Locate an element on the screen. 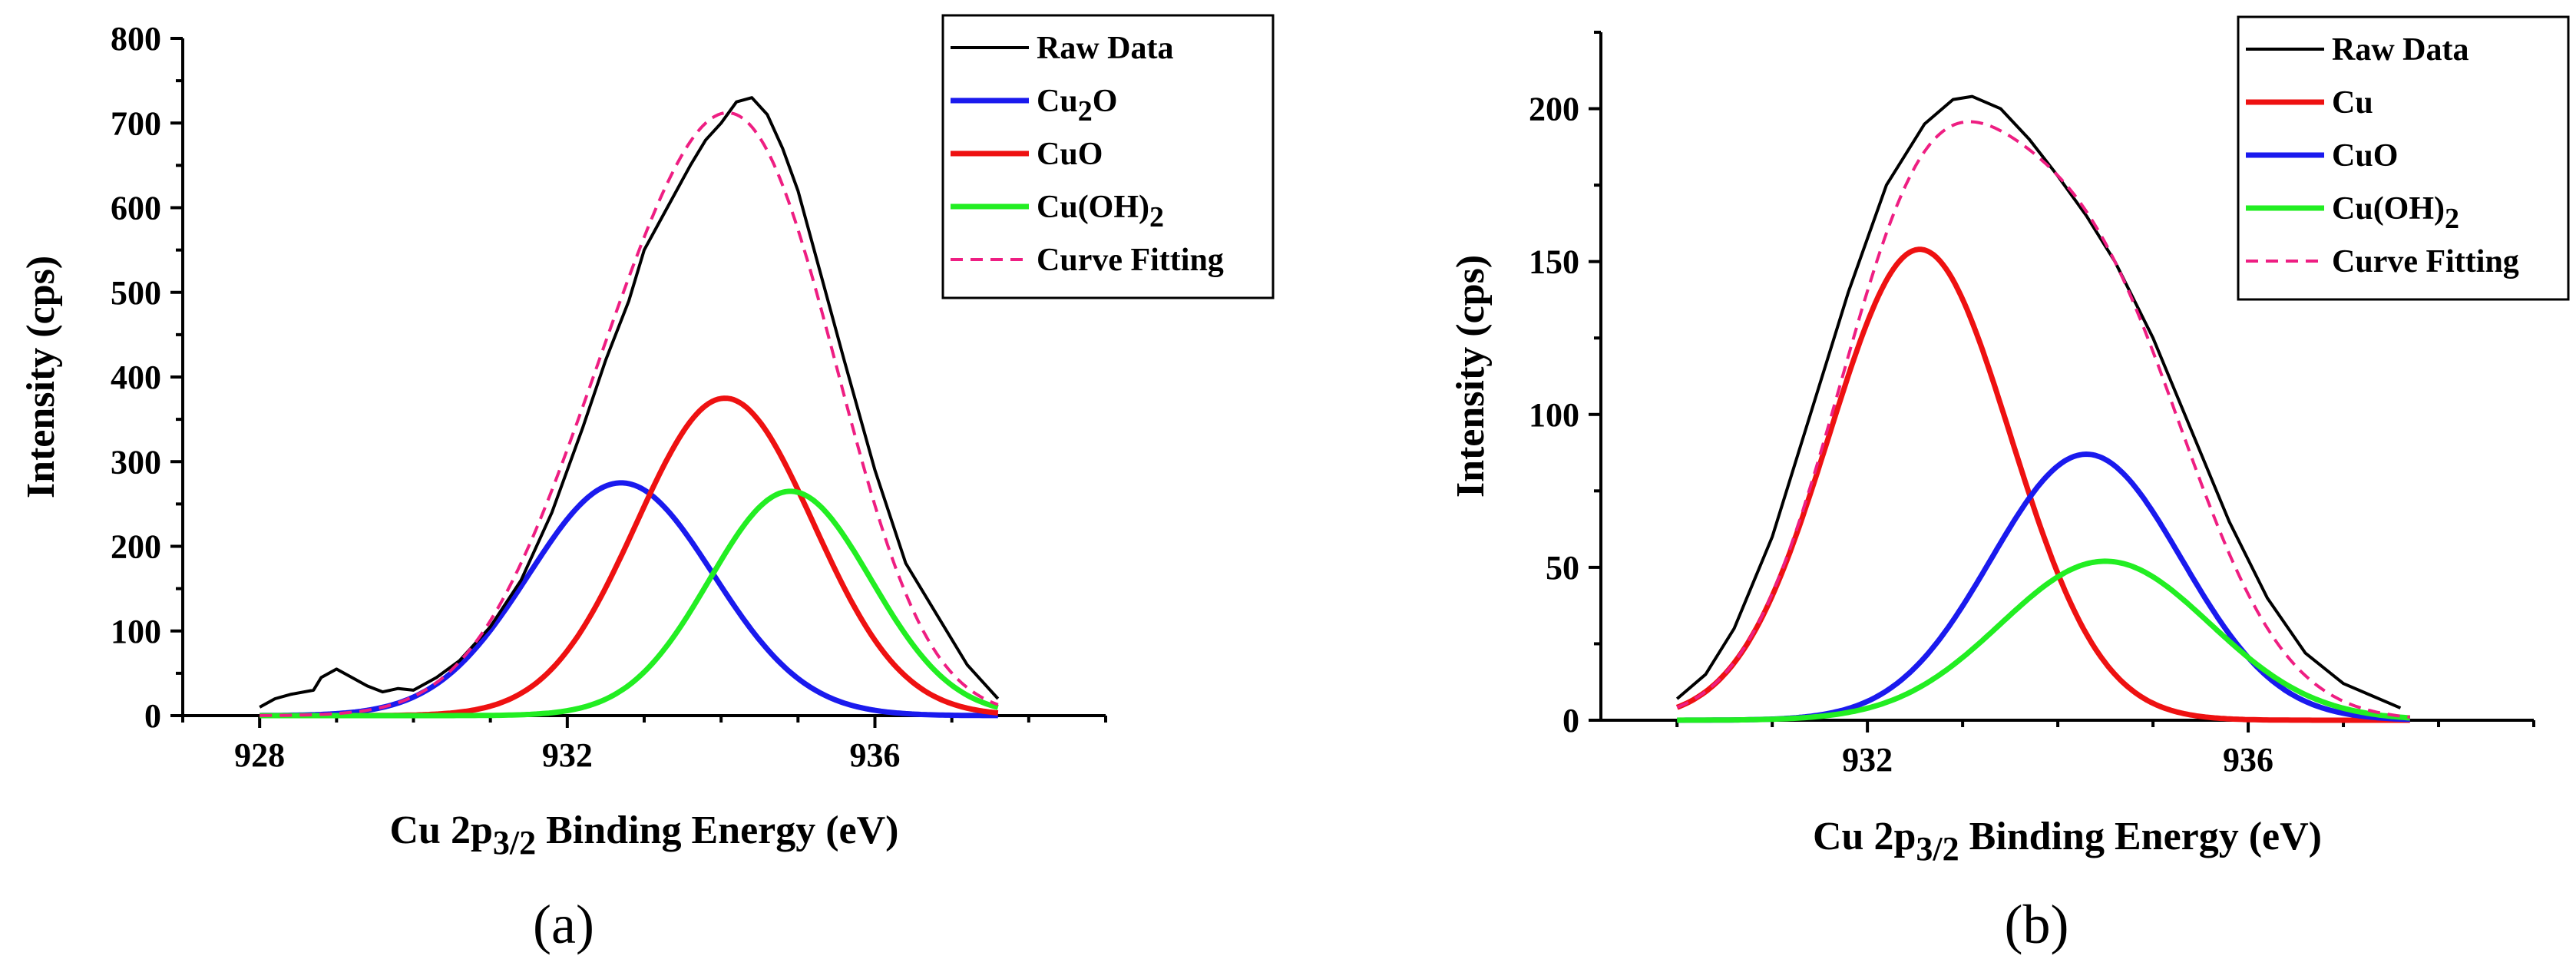 The width and height of the screenshot is (2576, 969). y-tick-label: 50 is located at coordinates (1562, 568).